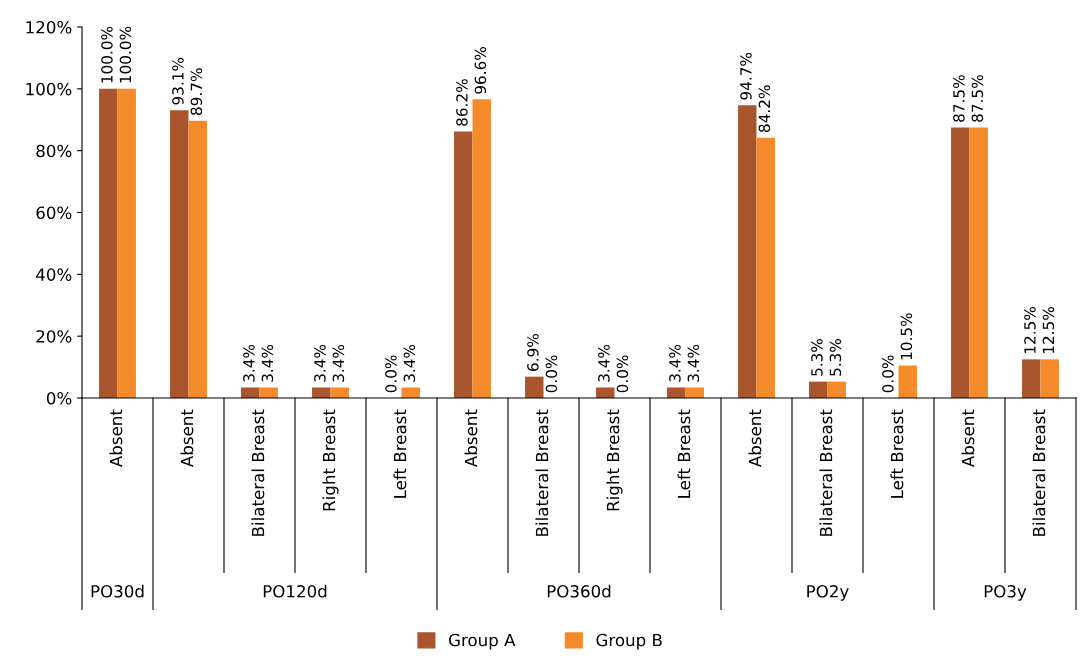 Image resolution: width=1081 pixels, height=658 pixels. What do you see at coordinates (49, 27) in the screenshot?
I see `y-tick-label: 120%` at bounding box center [49, 27].